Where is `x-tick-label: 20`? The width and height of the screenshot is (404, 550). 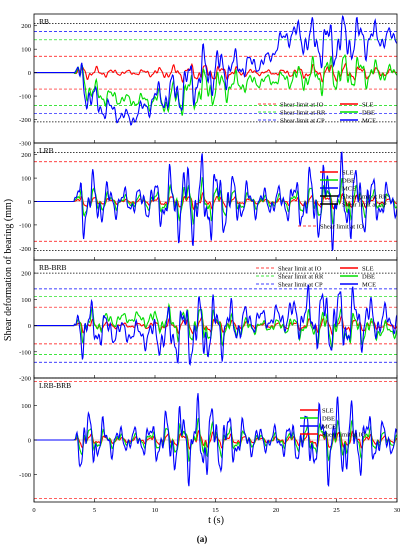
x-tick-label: 20 is located at coordinates (276, 510).